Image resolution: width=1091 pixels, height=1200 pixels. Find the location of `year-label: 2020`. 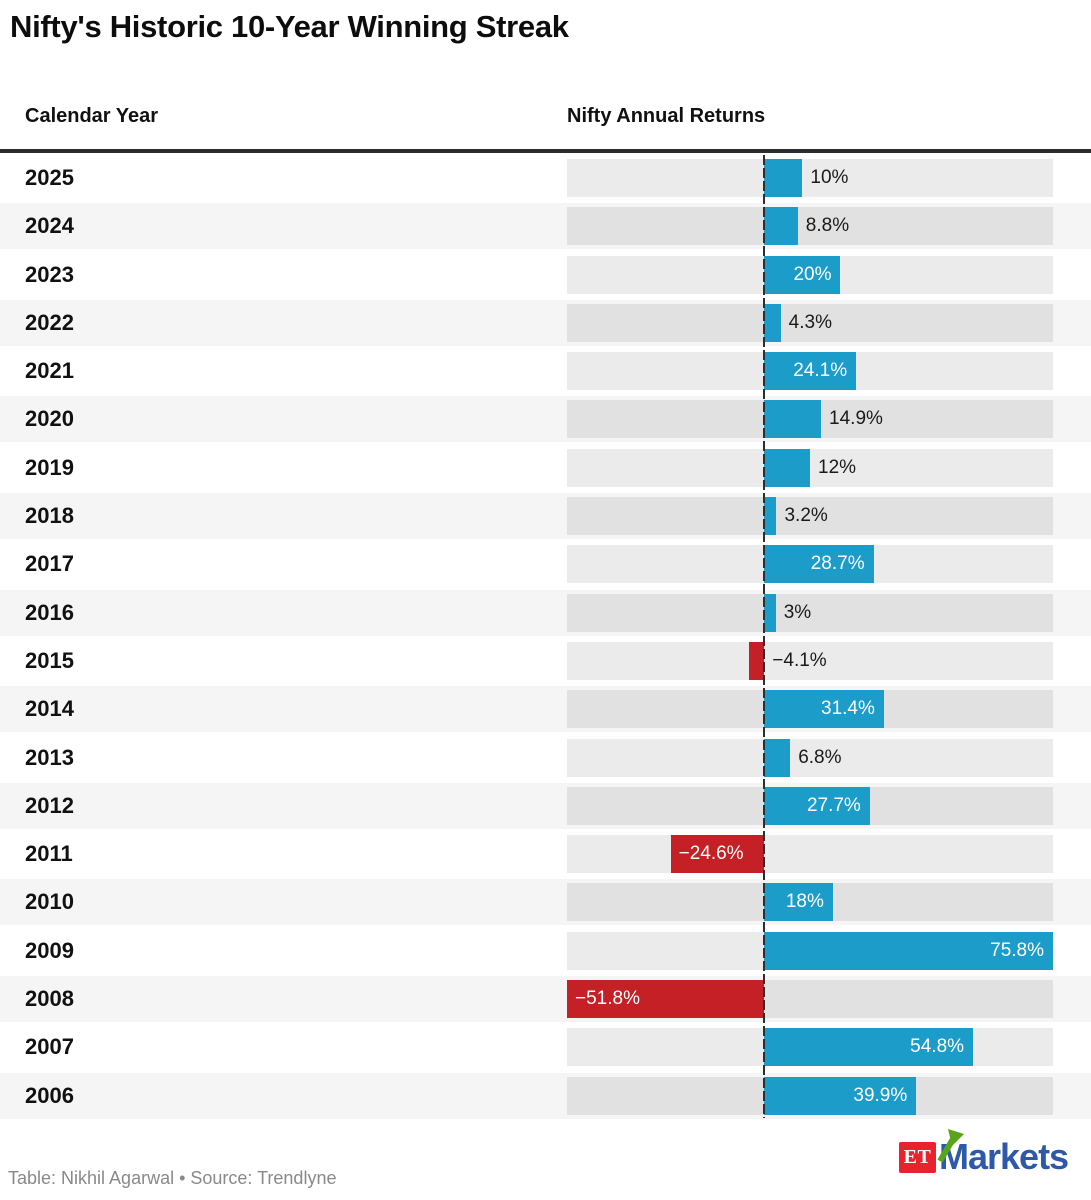

year-label: 2020 is located at coordinates (49, 419).